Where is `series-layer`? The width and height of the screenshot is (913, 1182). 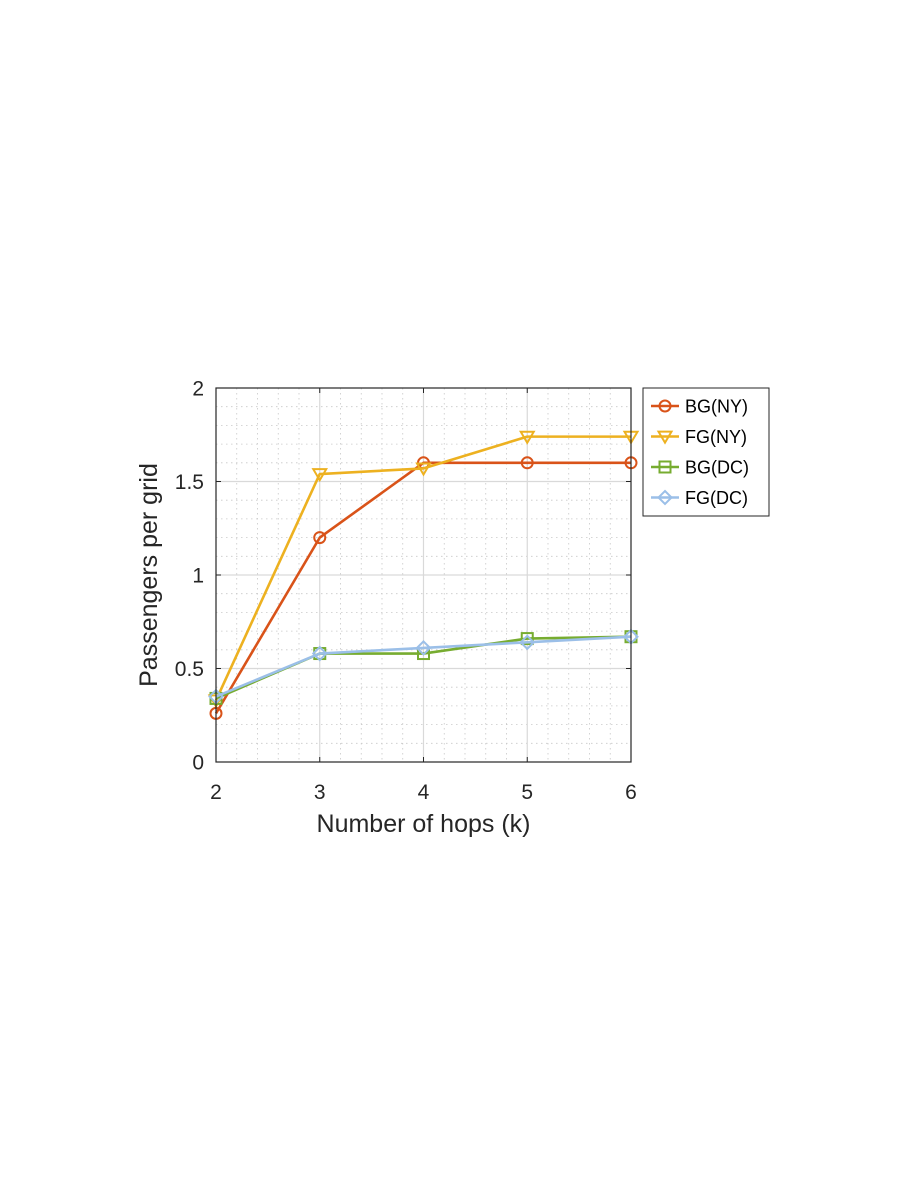
series-layer is located at coordinates (423, 575).